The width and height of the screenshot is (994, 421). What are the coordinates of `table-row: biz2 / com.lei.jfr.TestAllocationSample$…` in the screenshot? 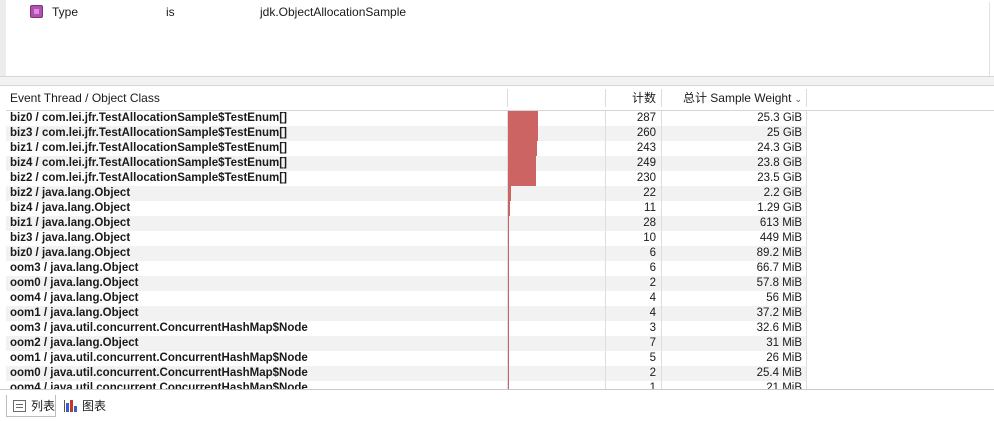 It's located at (406, 178).